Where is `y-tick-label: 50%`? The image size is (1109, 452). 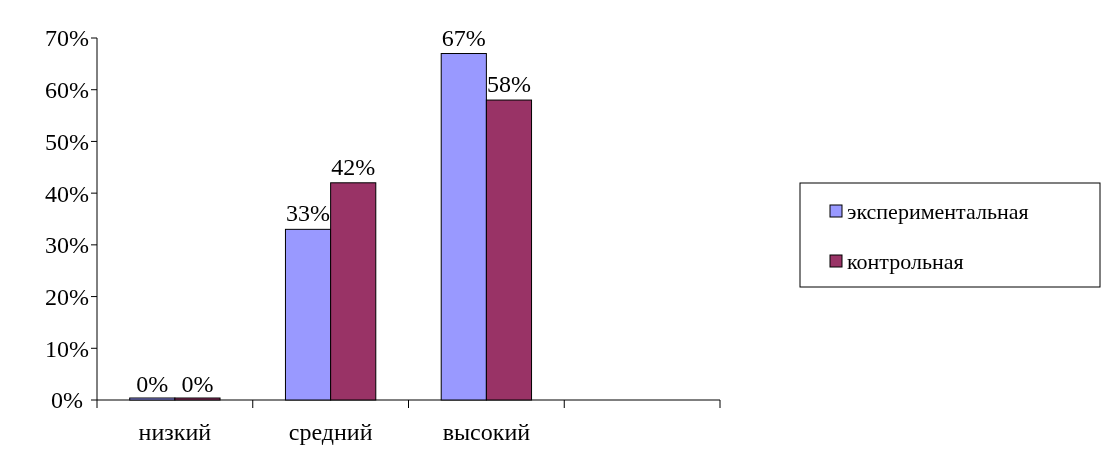
y-tick-label: 50% is located at coordinates (67, 141).